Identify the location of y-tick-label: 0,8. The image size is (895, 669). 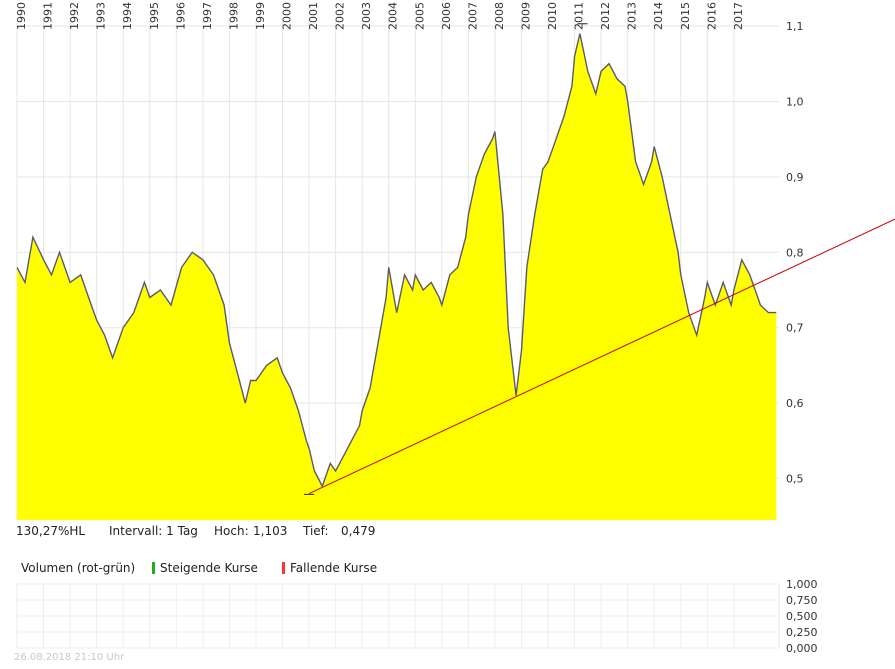
(795, 252).